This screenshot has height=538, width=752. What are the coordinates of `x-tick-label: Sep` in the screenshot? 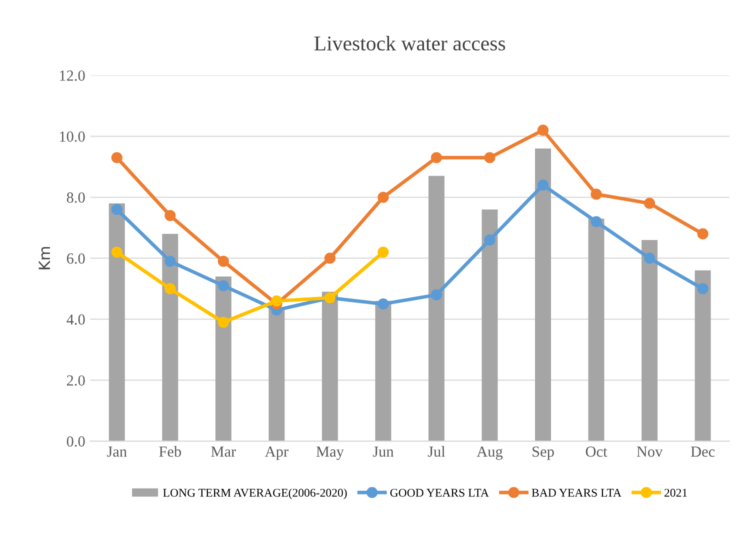 It's located at (543, 453).